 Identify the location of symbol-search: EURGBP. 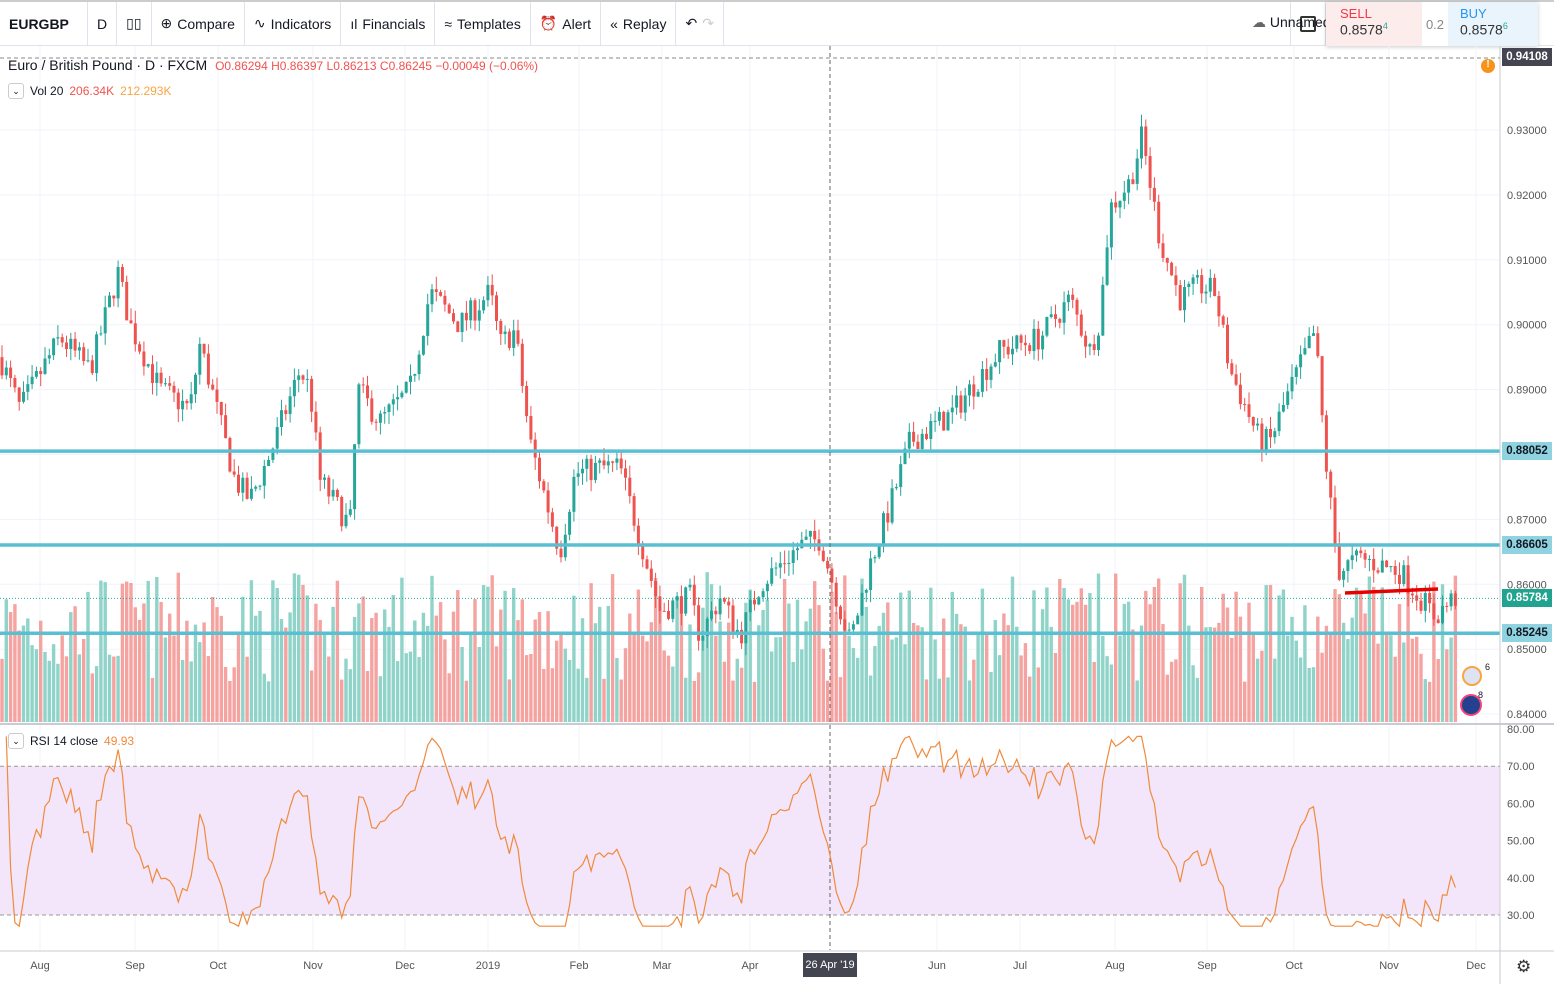
(44, 23).